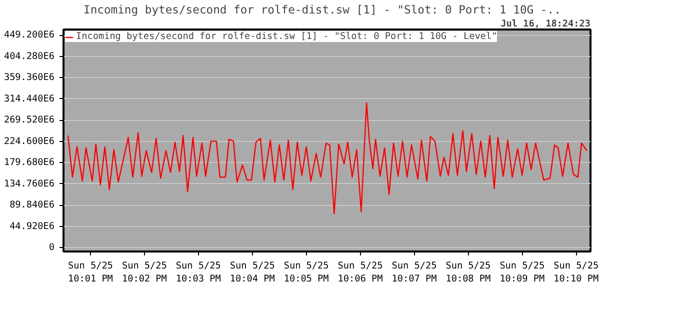 This screenshot has height=333, width=686. Describe the element at coordinates (91, 272) in the screenshot. I see `x-tick-label: Sun 5/25 10:01 PM` at that location.